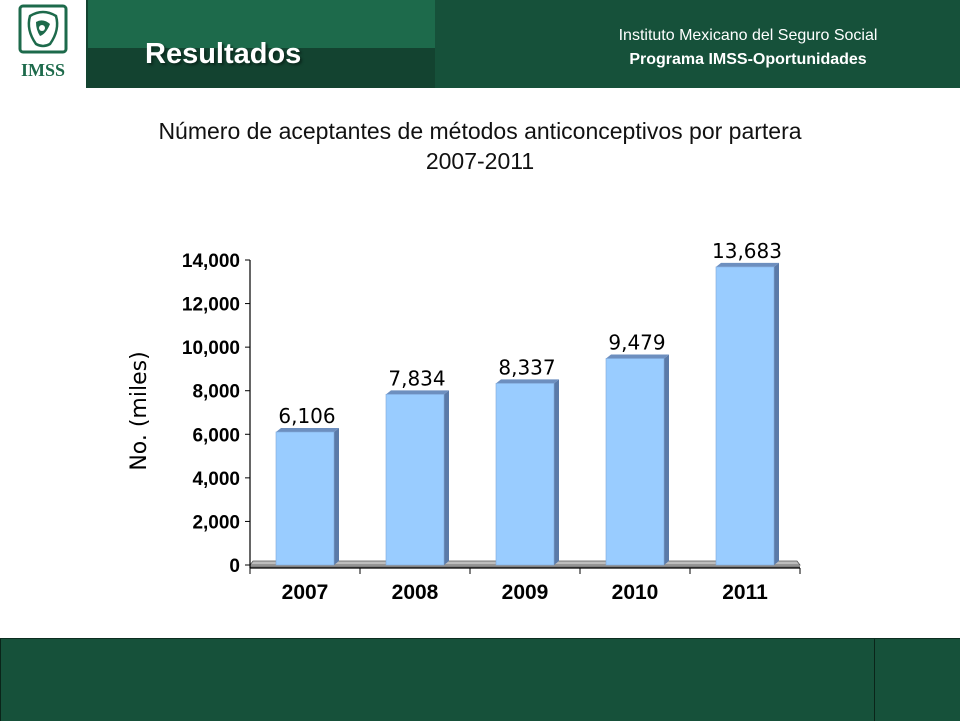 The height and width of the screenshot is (721, 960). Describe the element at coordinates (305, 592) in the screenshot. I see `category-label: 2007` at that location.